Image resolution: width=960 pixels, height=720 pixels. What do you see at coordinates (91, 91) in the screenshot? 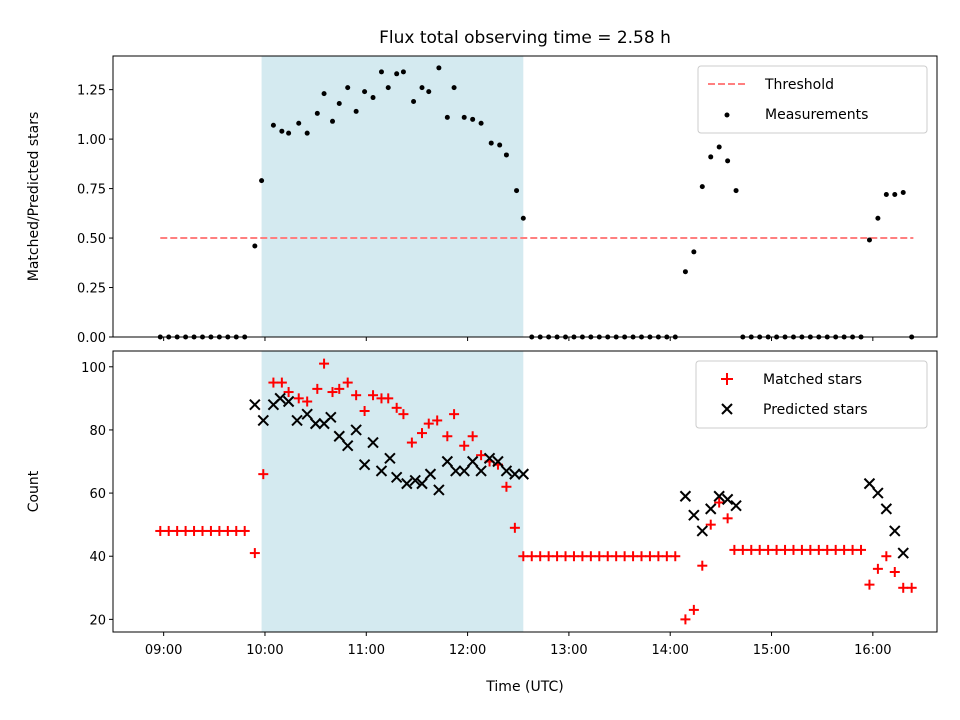
I see `y-tick-label: 1.25` at bounding box center [91, 91].